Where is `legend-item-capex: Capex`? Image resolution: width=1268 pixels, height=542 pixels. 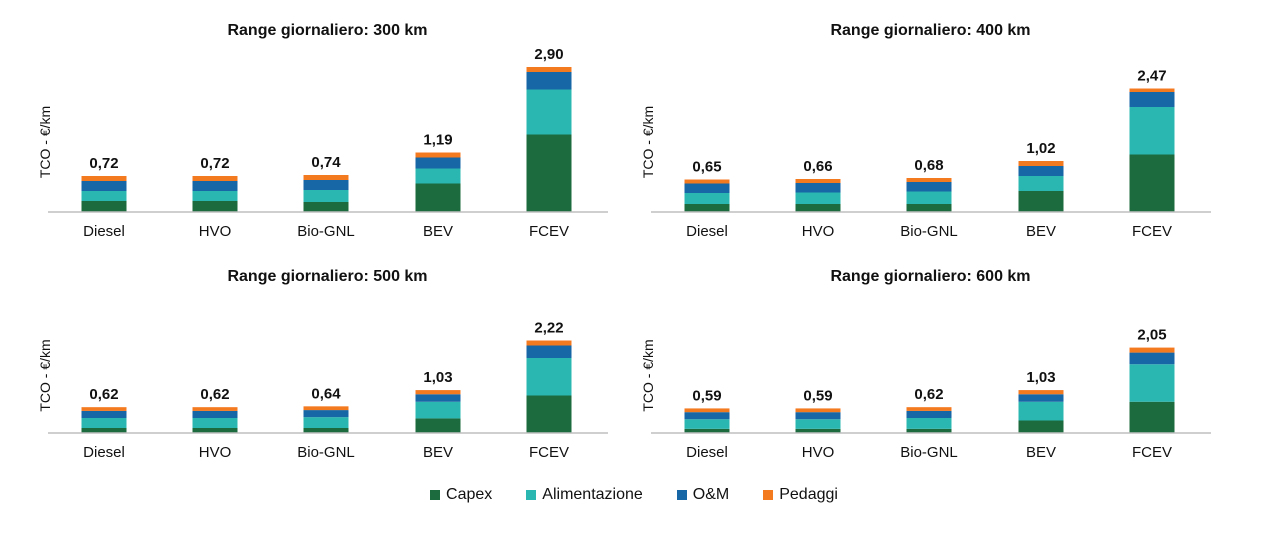 legend-item-capex: Capex is located at coordinates (461, 495).